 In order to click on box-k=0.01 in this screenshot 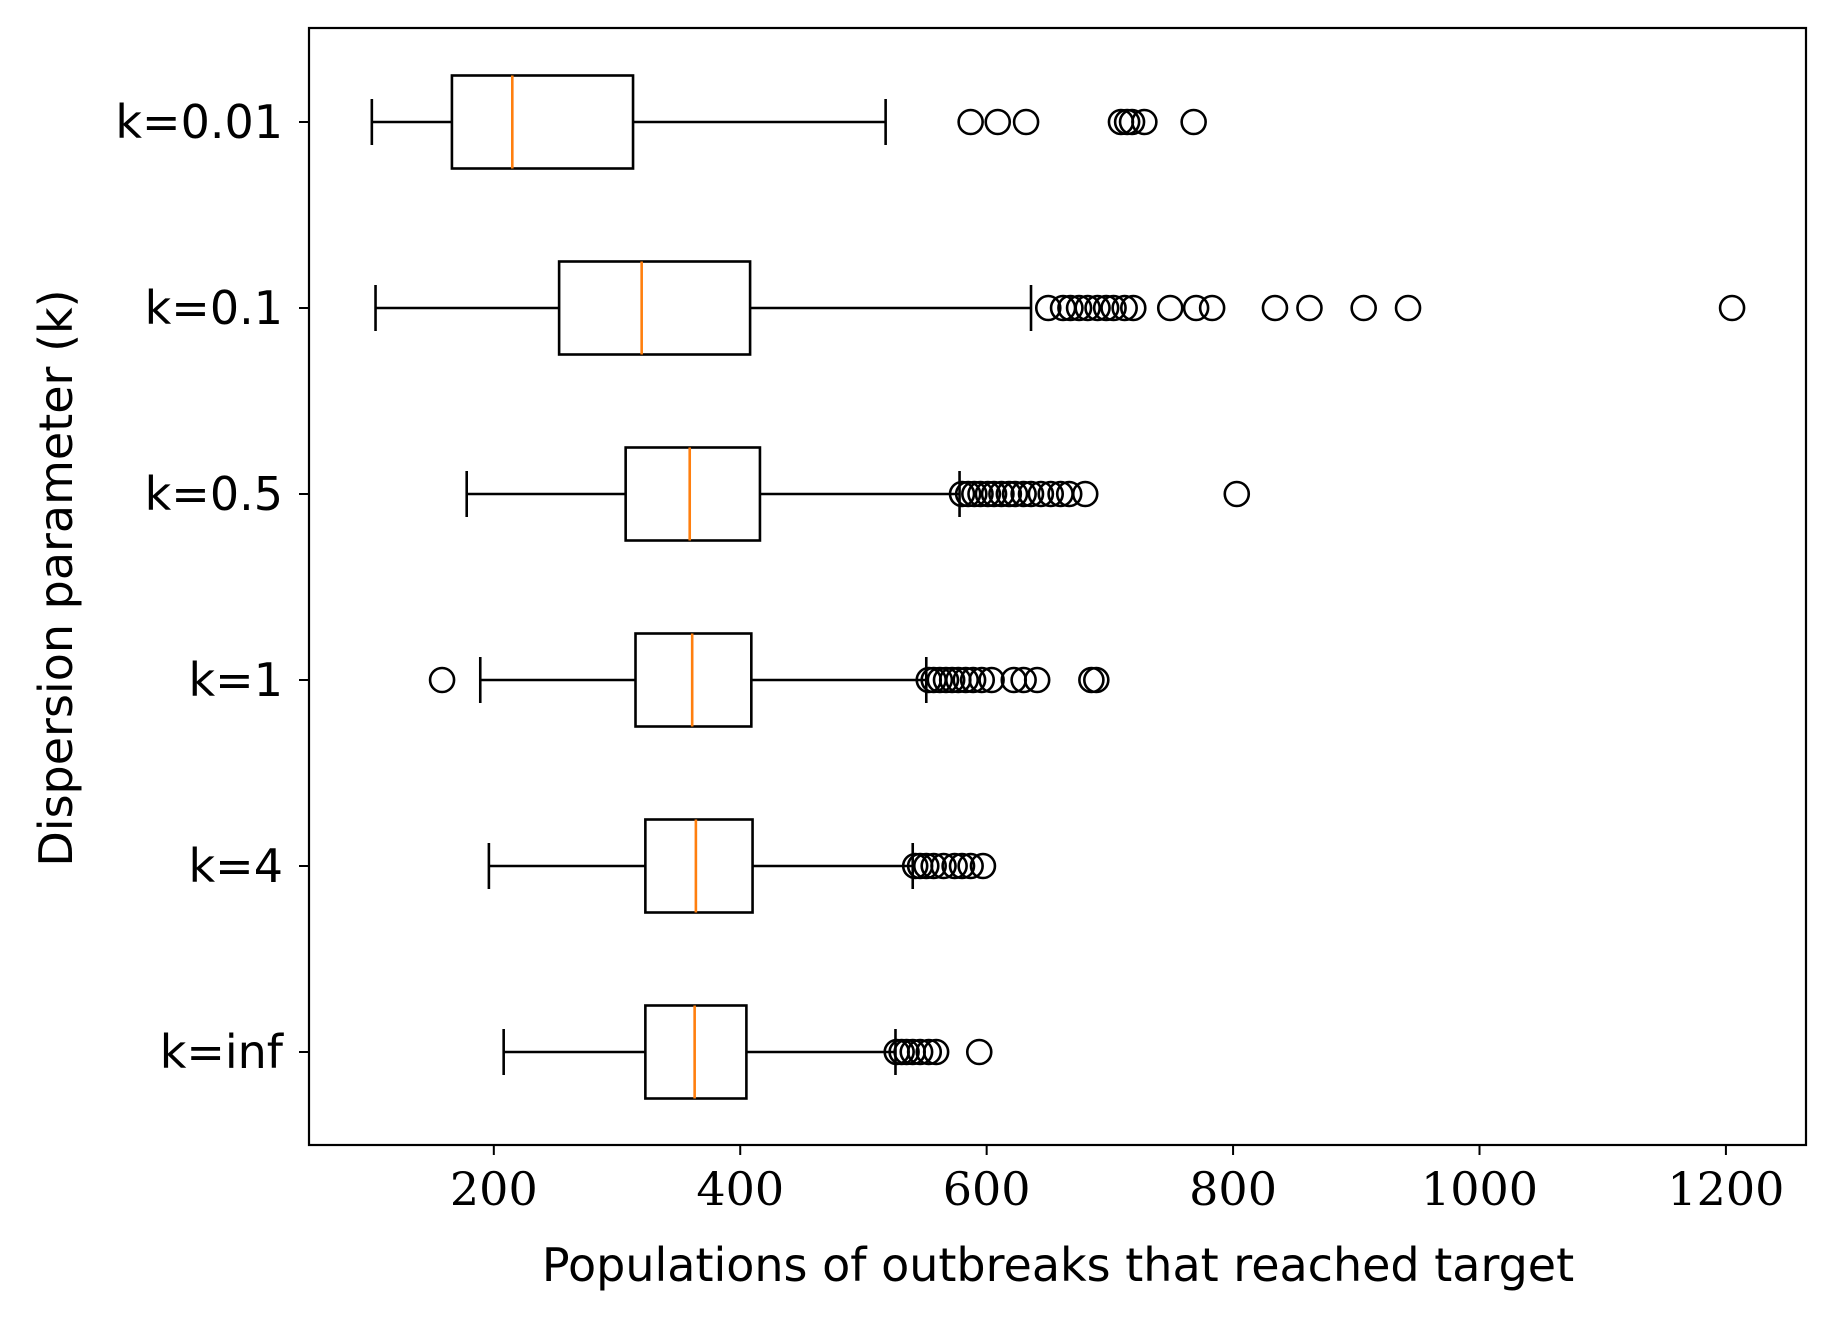, I will do `click(788, 122)`.